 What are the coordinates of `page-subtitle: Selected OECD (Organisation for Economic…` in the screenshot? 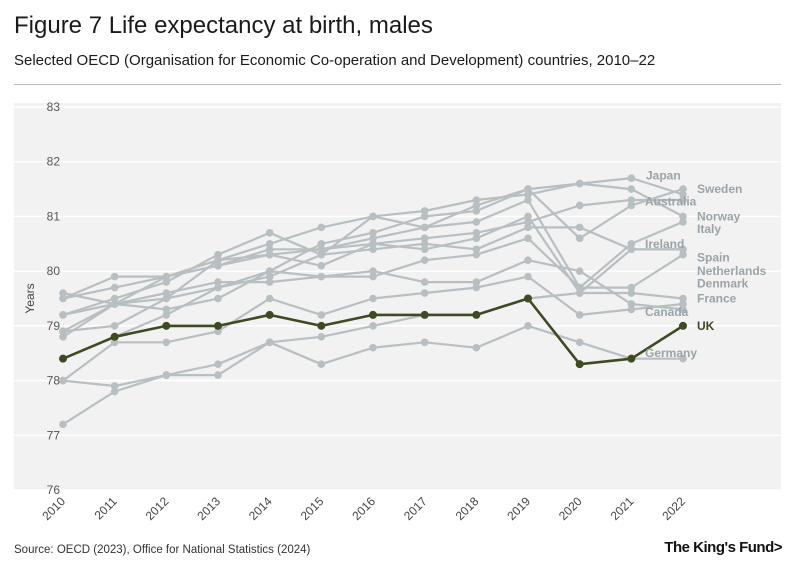 It's located at (335, 60).